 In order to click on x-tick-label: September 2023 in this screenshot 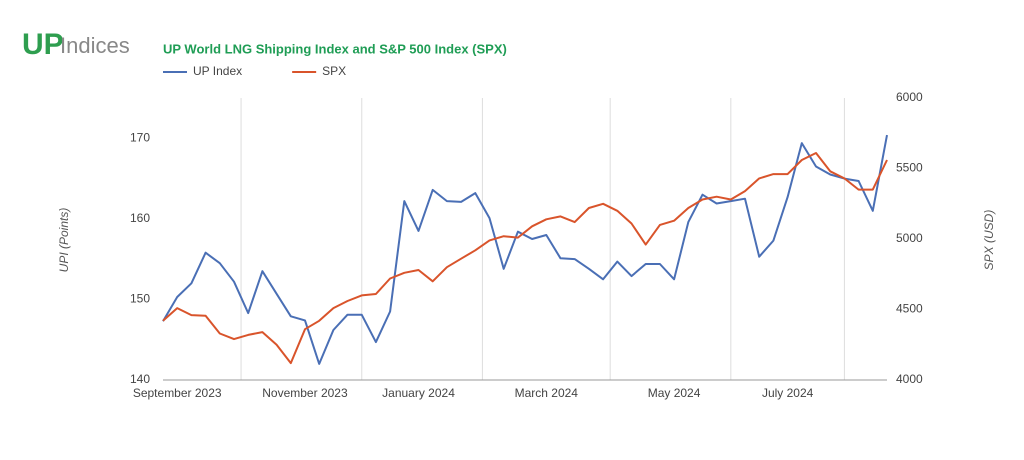, I will do `click(177, 393)`.